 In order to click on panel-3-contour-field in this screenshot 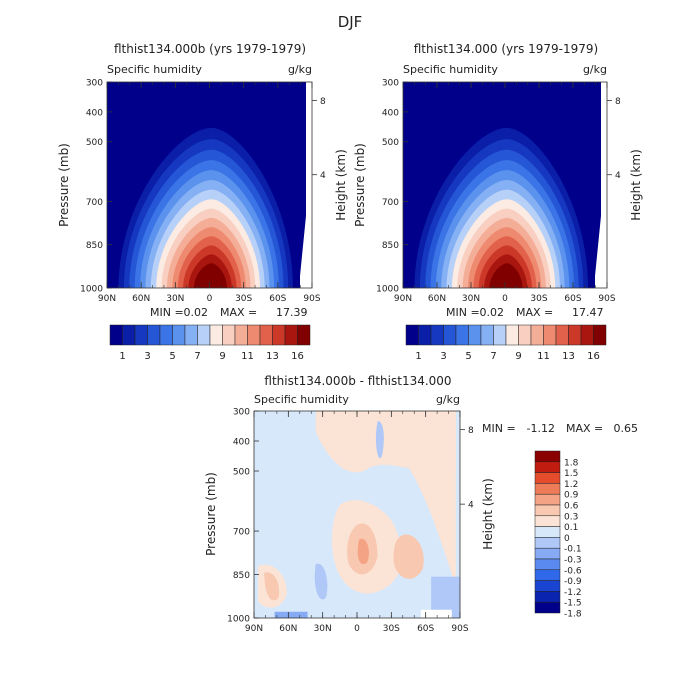, I will do `click(357, 514)`.